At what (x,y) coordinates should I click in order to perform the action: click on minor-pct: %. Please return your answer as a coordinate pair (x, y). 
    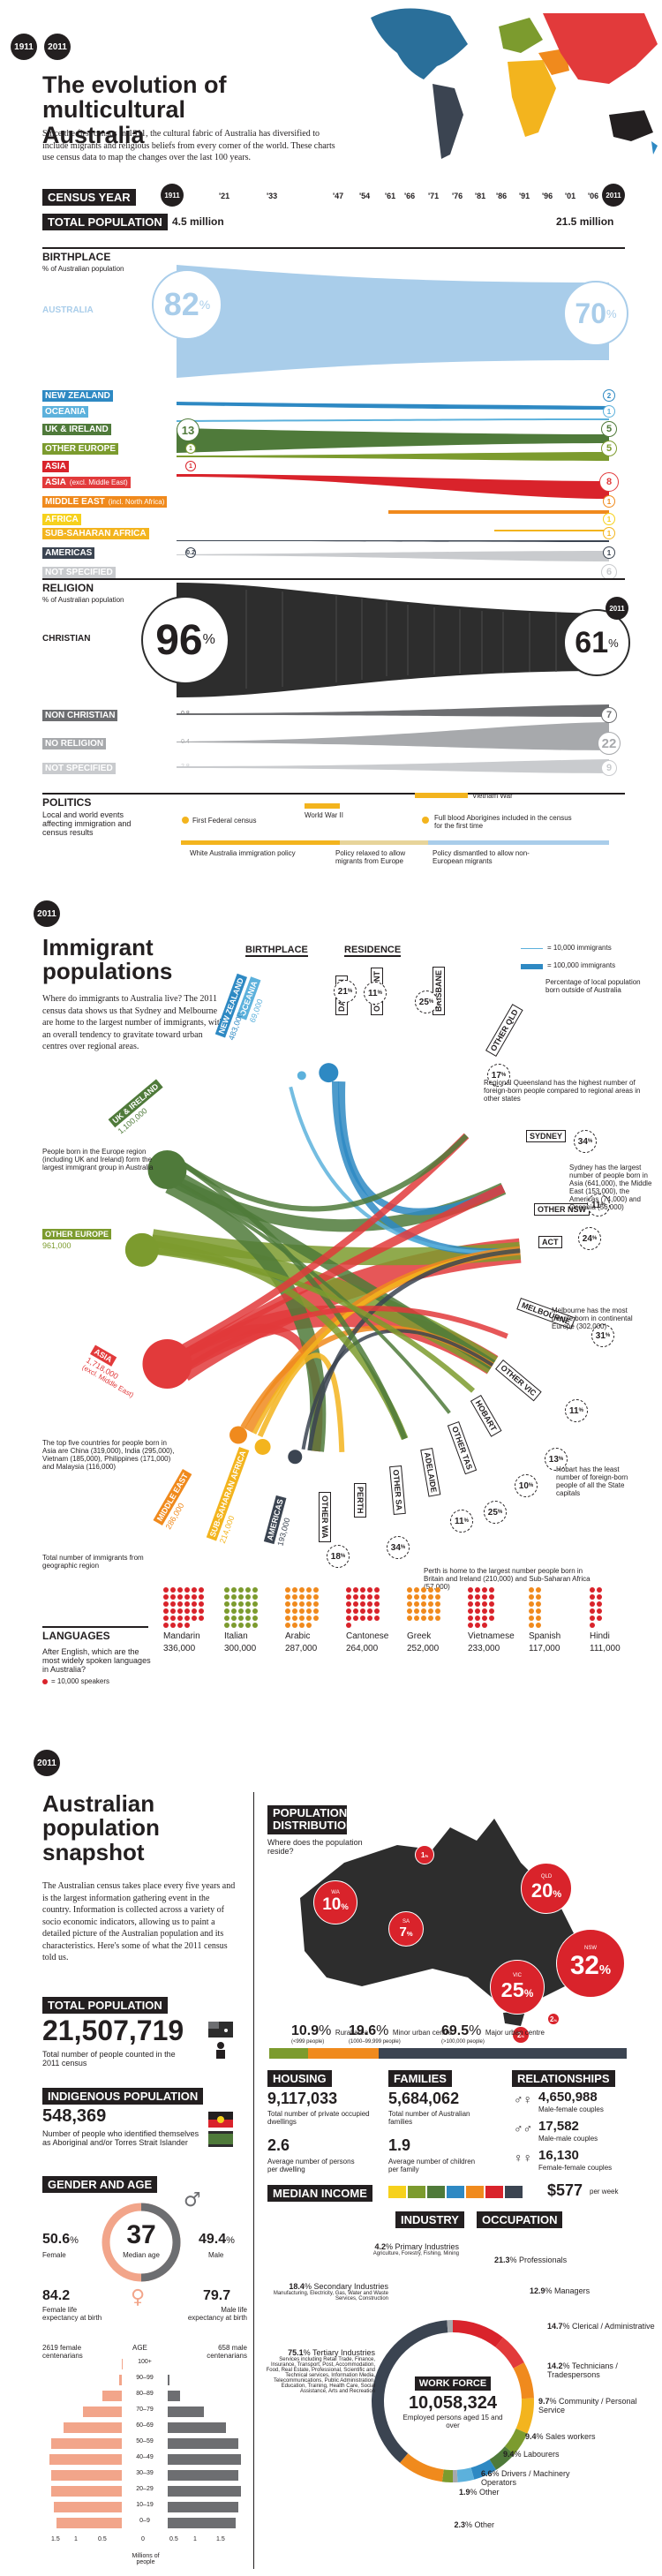
    Looking at the image, I should click on (383, 2031).